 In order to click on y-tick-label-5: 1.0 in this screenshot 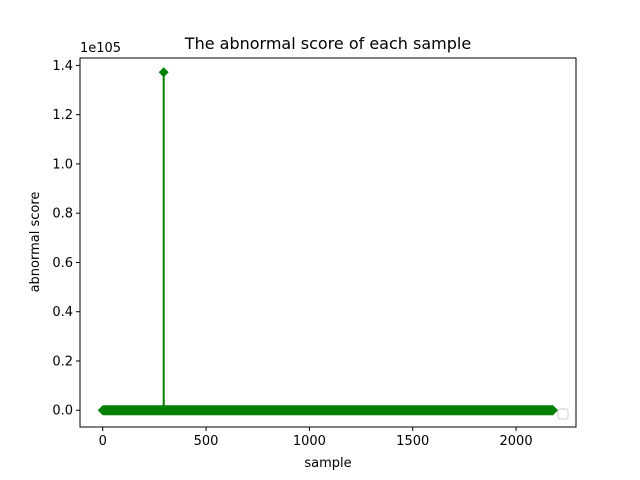, I will do `click(62, 164)`.